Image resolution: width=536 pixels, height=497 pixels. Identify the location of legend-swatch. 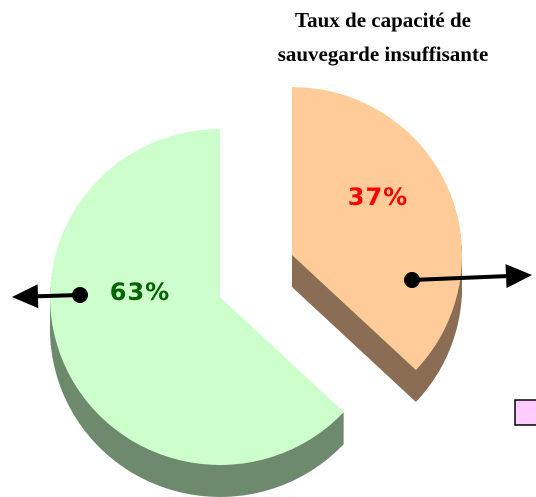
(525, 412).